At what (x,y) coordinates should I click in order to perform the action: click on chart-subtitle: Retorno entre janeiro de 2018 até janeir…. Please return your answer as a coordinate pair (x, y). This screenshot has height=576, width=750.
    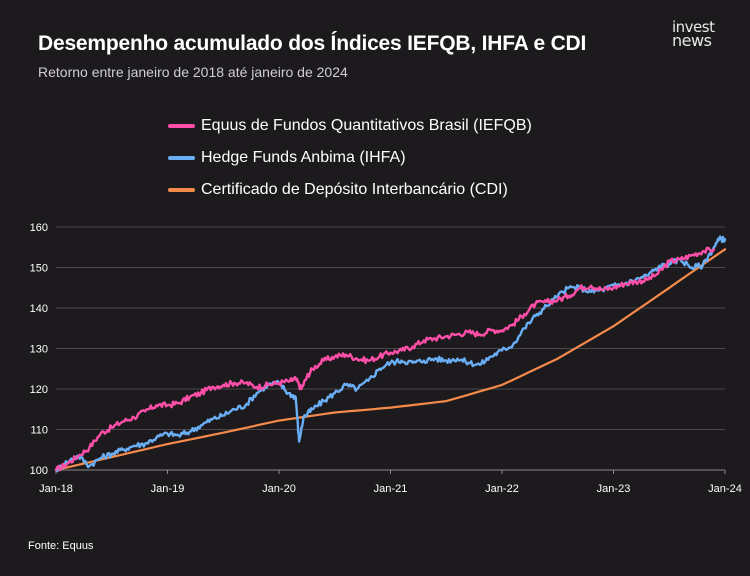
    Looking at the image, I should click on (193, 72).